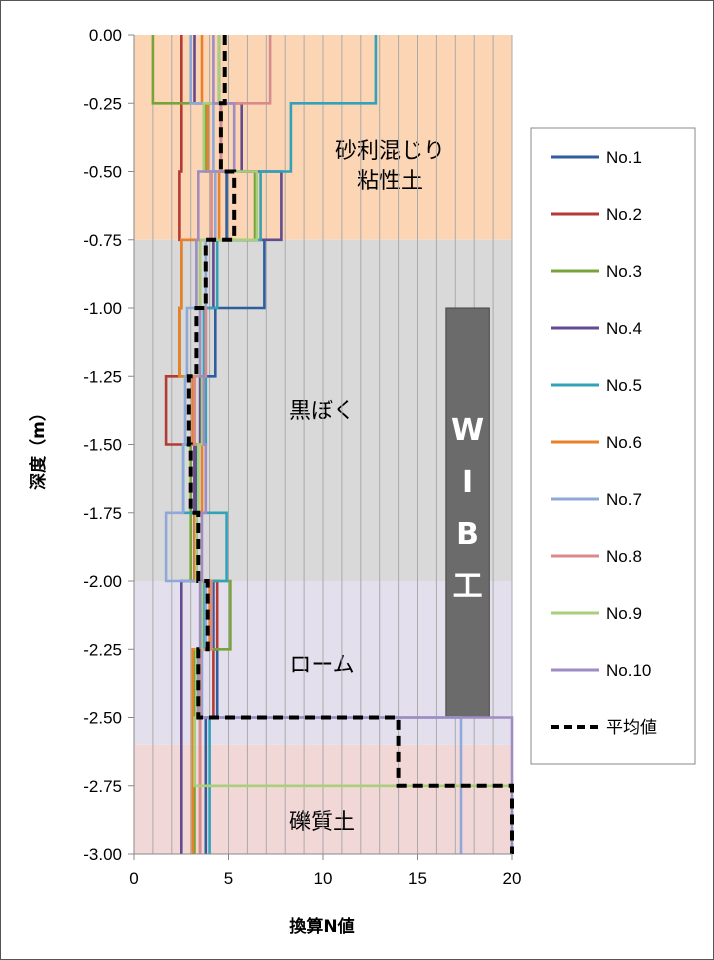 The height and width of the screenshot is (960, 714). Describe the element at coordinates (228, 878) in the screenshot. I see `x-tick-label: 5` at that location.